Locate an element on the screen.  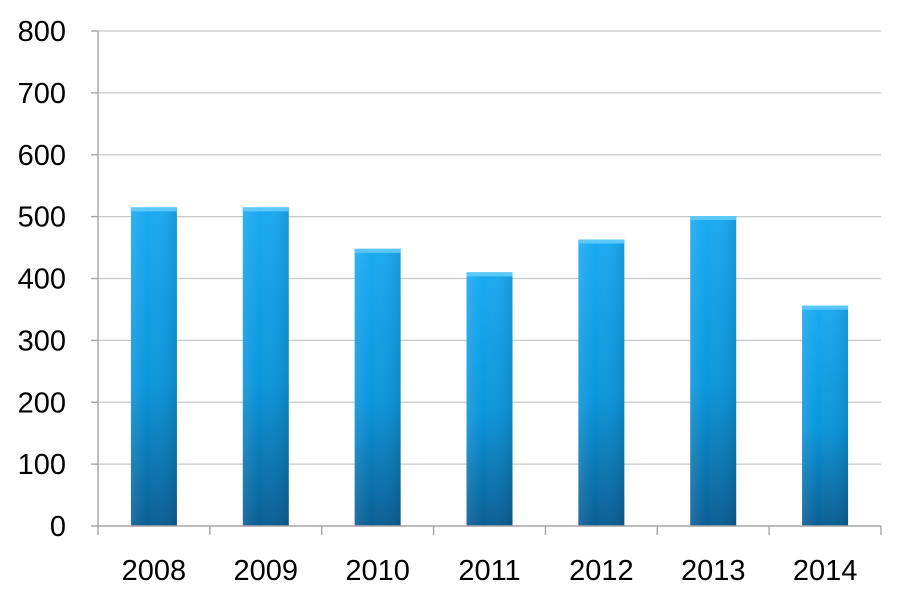
bar-2014 is located at coordinates (825, 415).